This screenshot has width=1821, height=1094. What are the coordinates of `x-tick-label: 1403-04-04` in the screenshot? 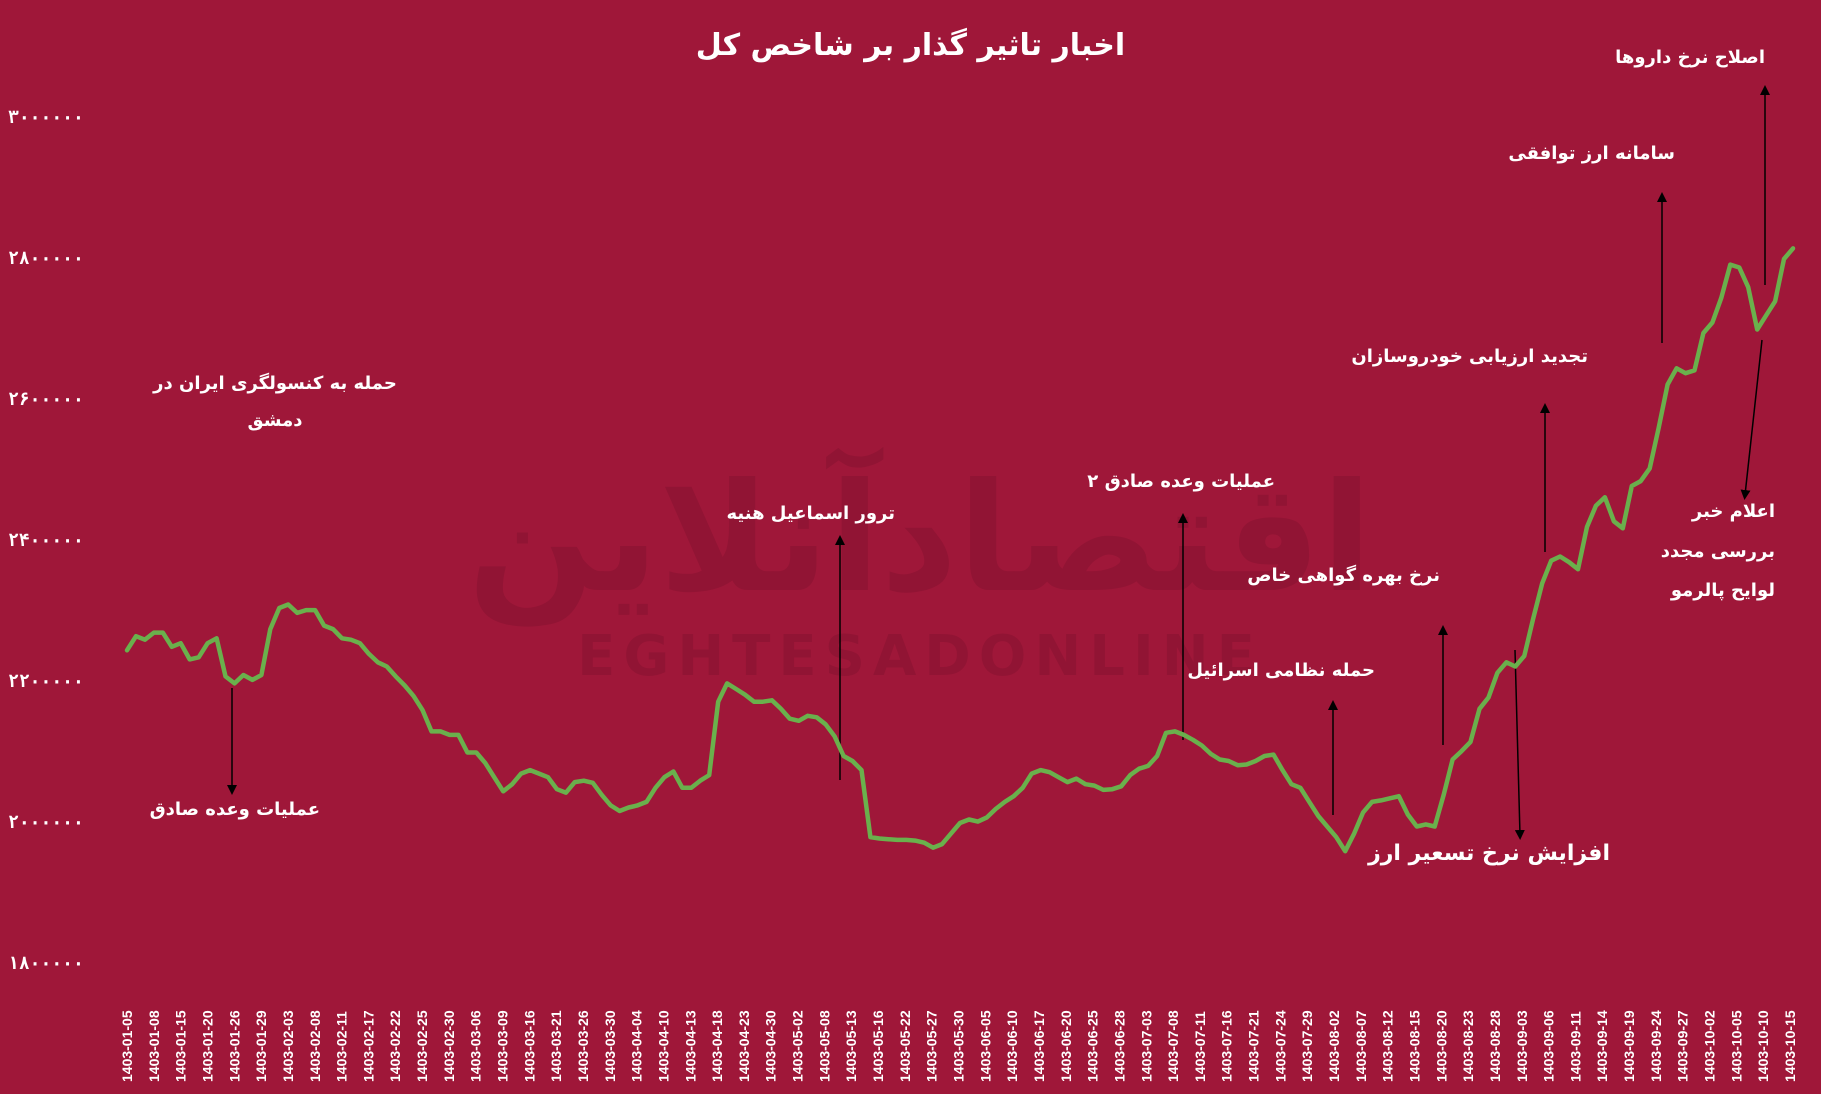 It's located at (637, 1046).